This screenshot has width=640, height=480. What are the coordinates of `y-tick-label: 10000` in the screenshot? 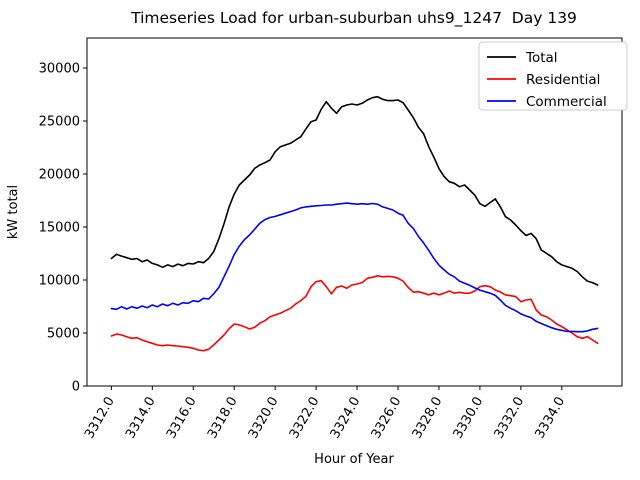 It's located at (59, 280).